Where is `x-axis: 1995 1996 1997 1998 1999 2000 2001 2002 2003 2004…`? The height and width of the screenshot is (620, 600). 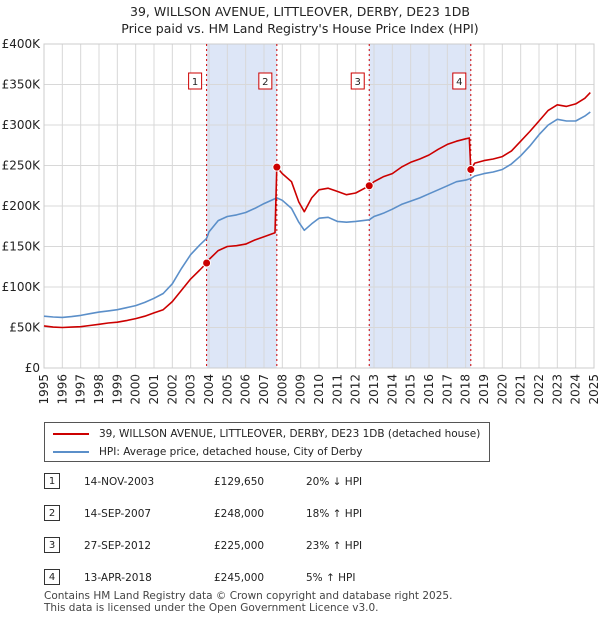
x-axis: 1995 1996 1997 1998 1999 2000 2001 2002 2003 2004… is located at coordinates (318, 389).